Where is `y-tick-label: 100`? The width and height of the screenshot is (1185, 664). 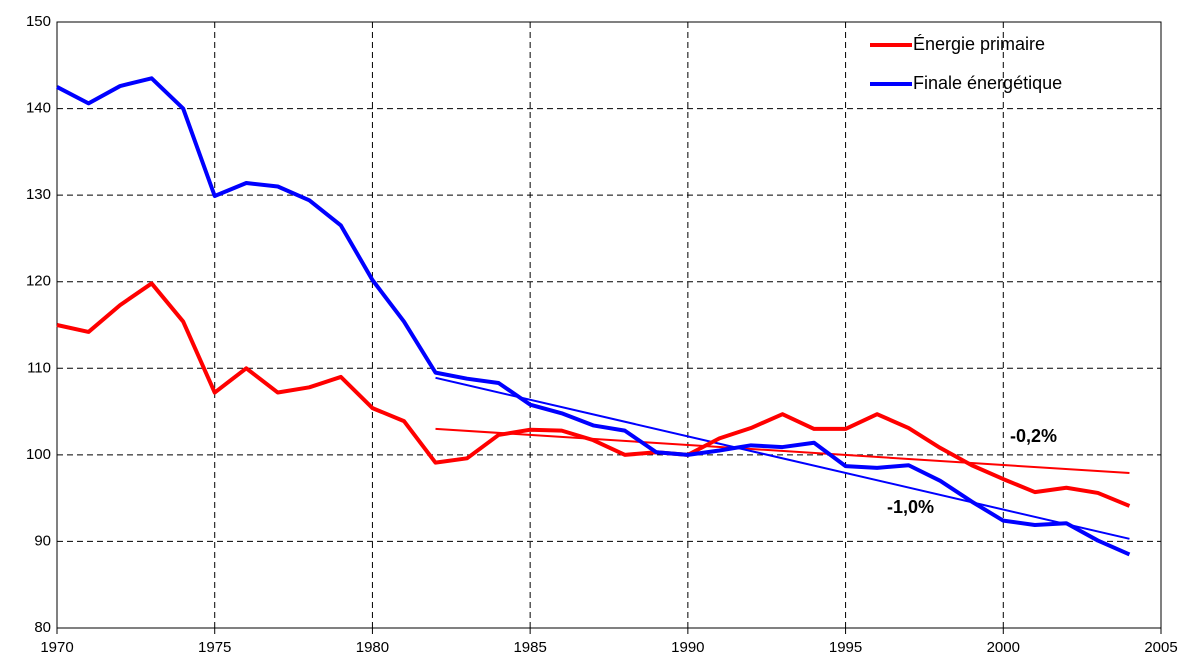 y-tick-label: 100 is located at coordinates (38, 454).